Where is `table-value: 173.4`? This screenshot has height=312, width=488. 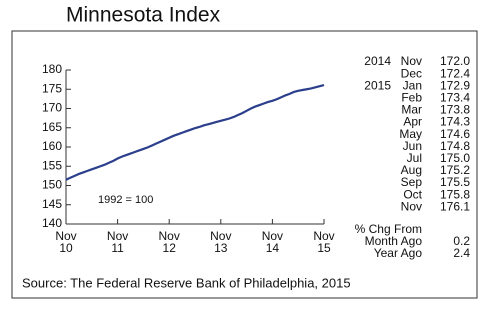
table-value: 173.4 is located at coordinates (455, 97).